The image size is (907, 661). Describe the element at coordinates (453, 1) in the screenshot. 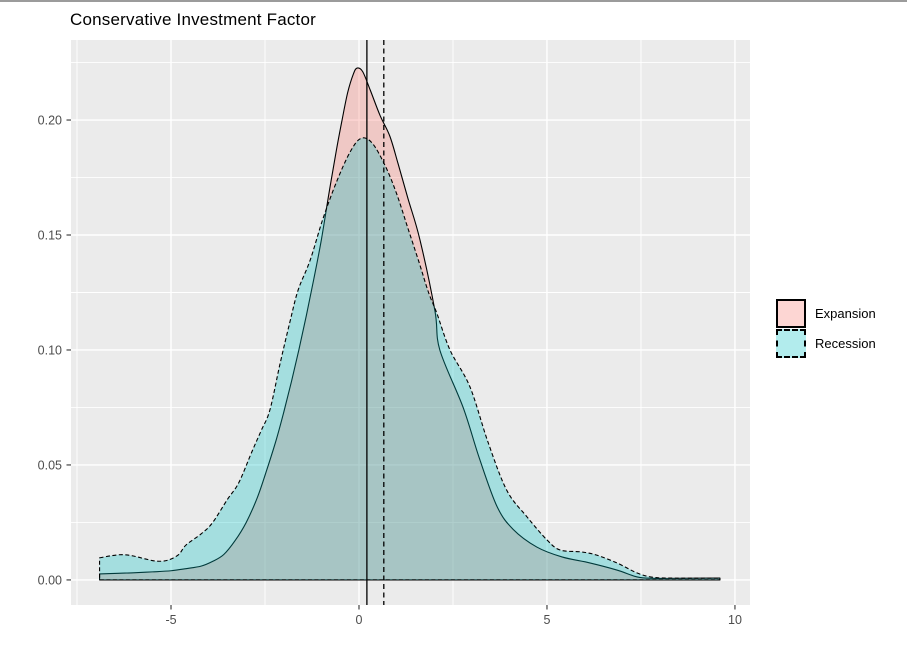

I see `window-top-border` at that location.